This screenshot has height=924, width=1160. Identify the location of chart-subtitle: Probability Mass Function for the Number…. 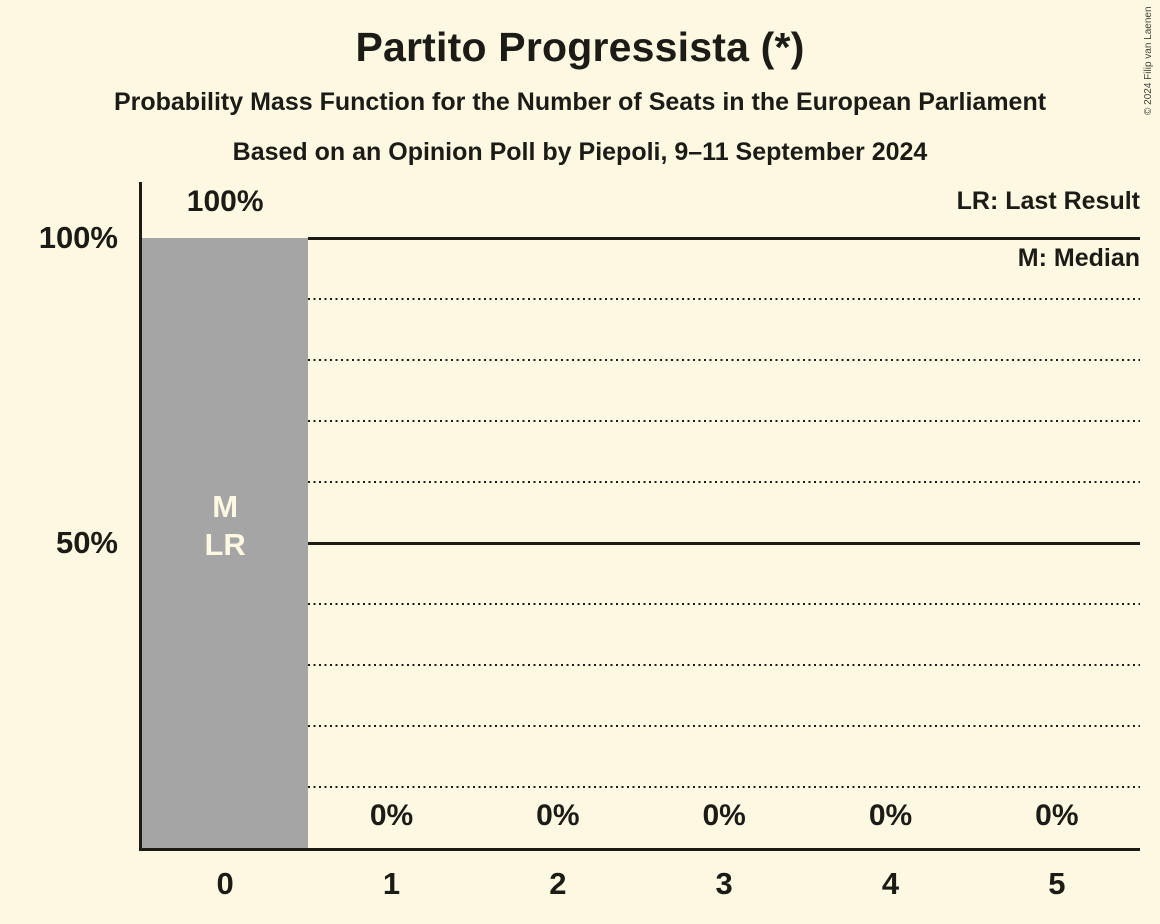
(580, 102).